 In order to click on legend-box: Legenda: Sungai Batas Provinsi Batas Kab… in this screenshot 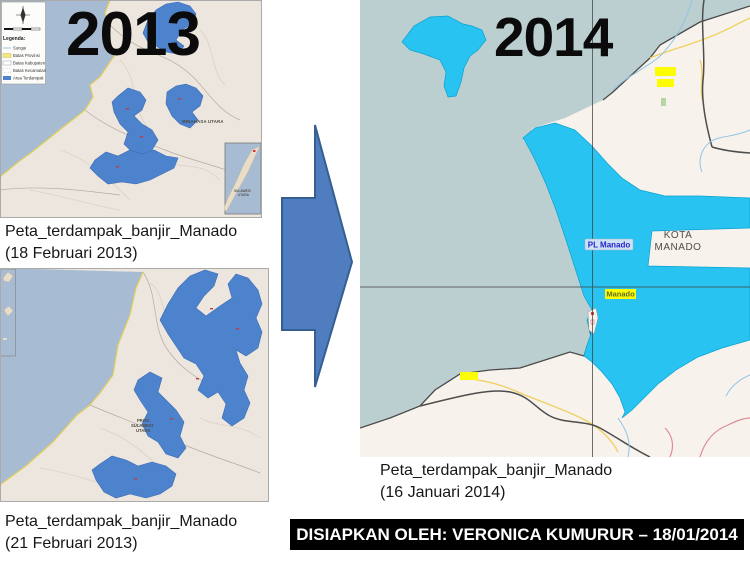, I will do `click(24, 43)`.